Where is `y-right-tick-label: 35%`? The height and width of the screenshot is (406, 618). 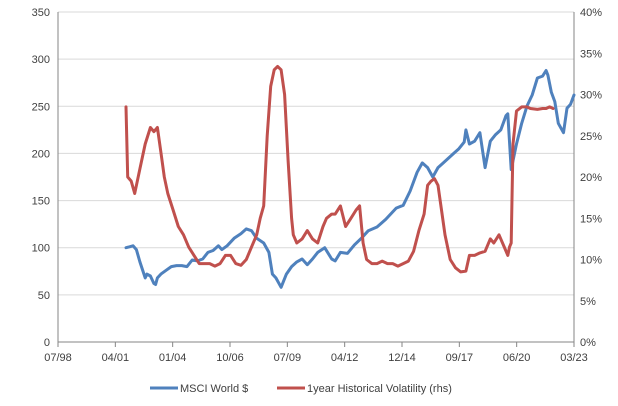
y-right-tick-label: 35% is located at coordinates (591, 54).